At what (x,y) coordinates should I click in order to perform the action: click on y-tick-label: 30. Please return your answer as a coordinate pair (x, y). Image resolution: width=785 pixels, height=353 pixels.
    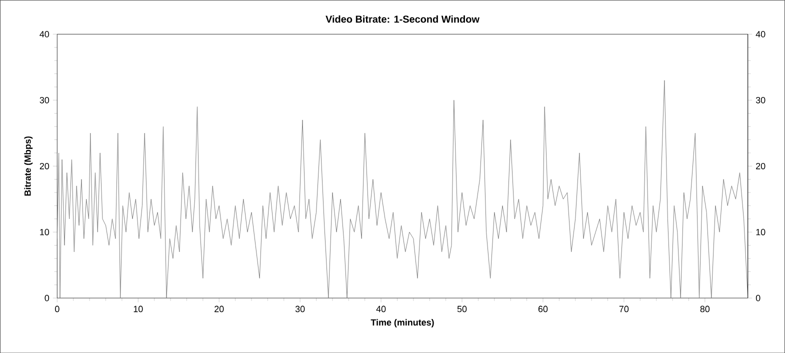
    Looking at the image, I should click on (45, 100).